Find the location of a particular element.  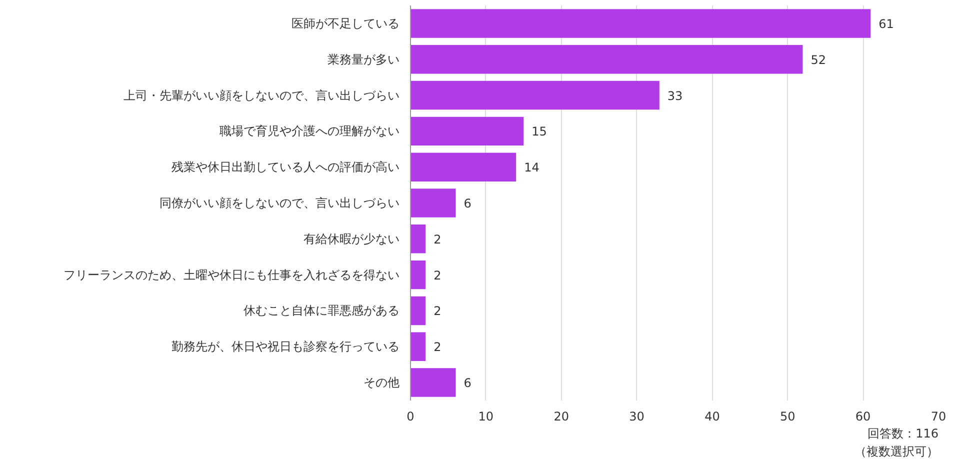

y-tick-label: 残業や休日出勤している人への評価が高い is located at coordinates (286, 167).